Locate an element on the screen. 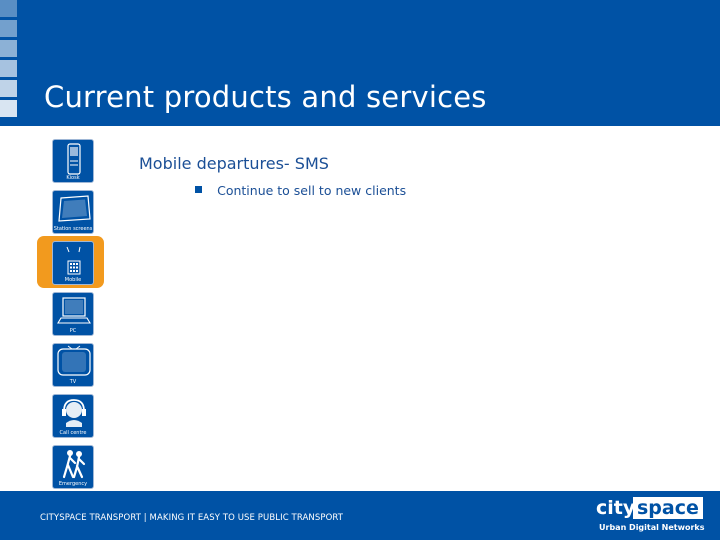 The width and height of the screenshot is (720, 540). headset-icon is located at coordinates (74, 413).